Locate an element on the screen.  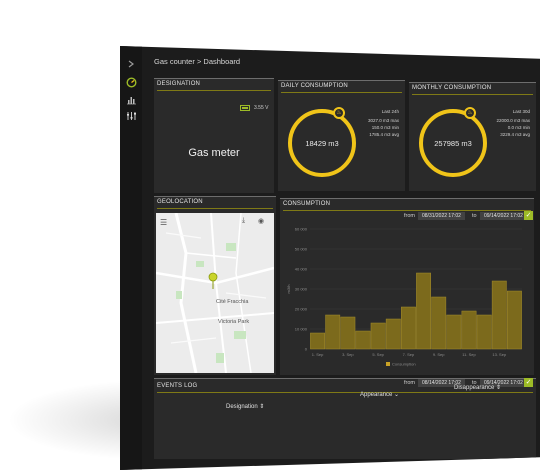
column-header-disappearance: Disappearance ⇕ is located at coordinates (478, 388).